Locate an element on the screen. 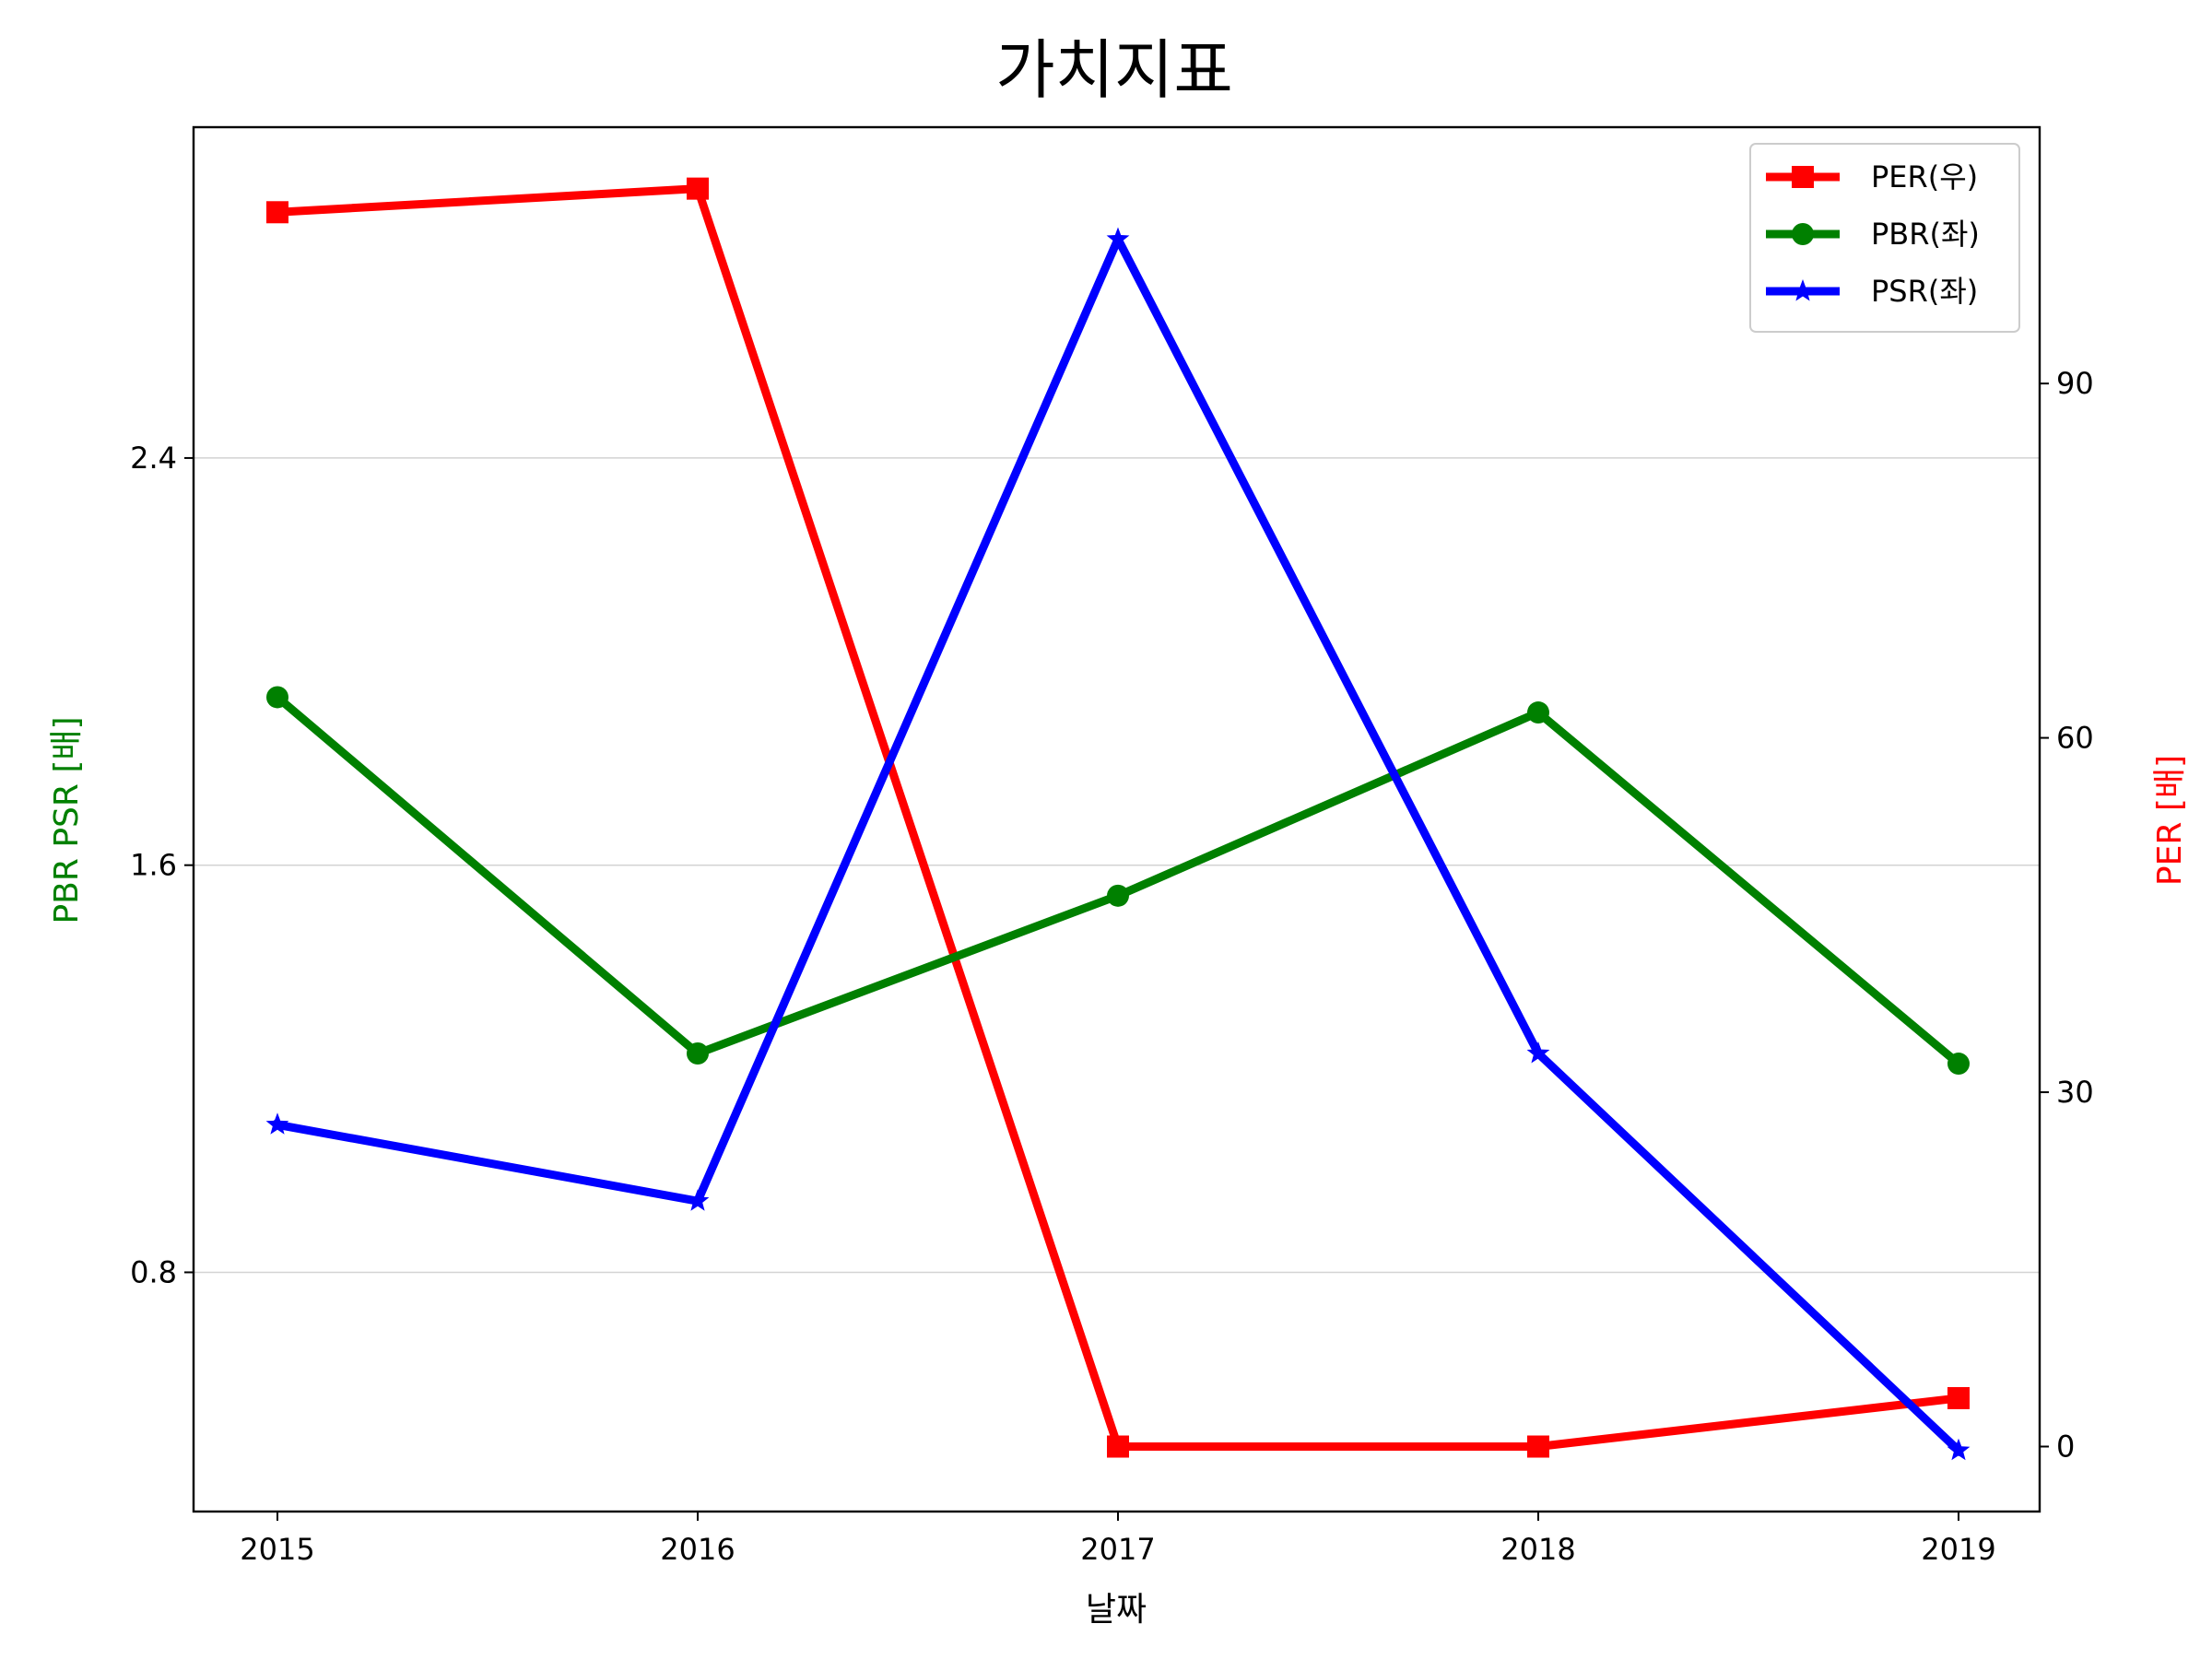  legend-marker-per is located at coordinates (1803, 177).